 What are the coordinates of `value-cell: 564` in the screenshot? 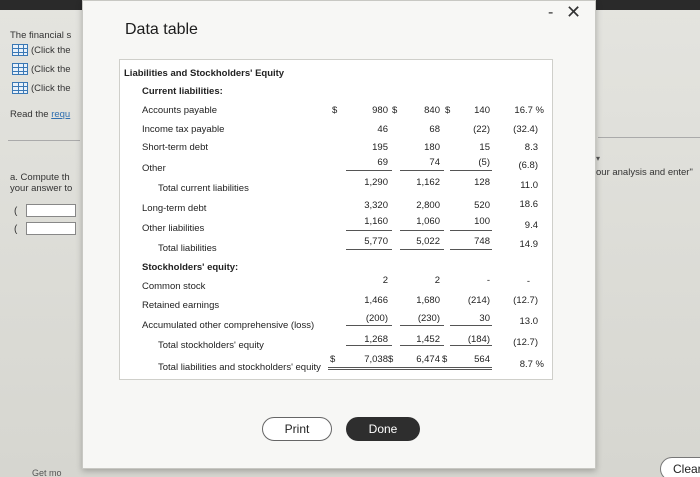 It's located at (482, 359).